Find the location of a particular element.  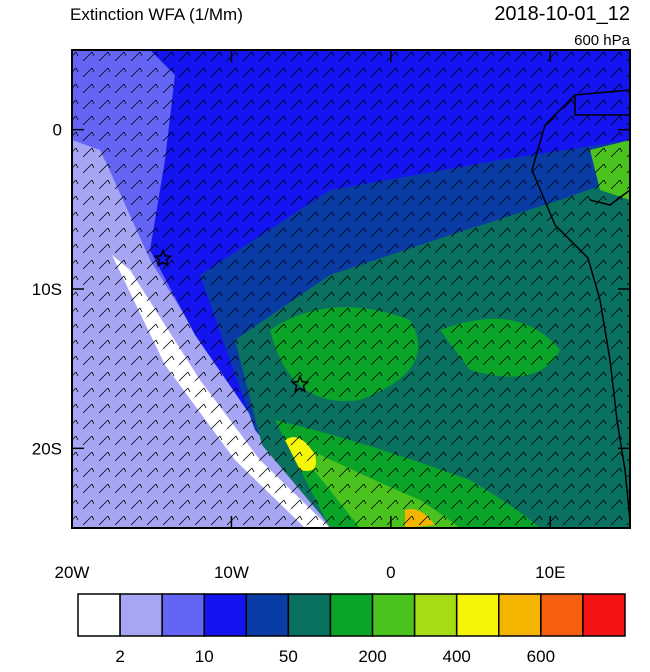

y-tick-label: 0 is located at coordinates (57, 130).